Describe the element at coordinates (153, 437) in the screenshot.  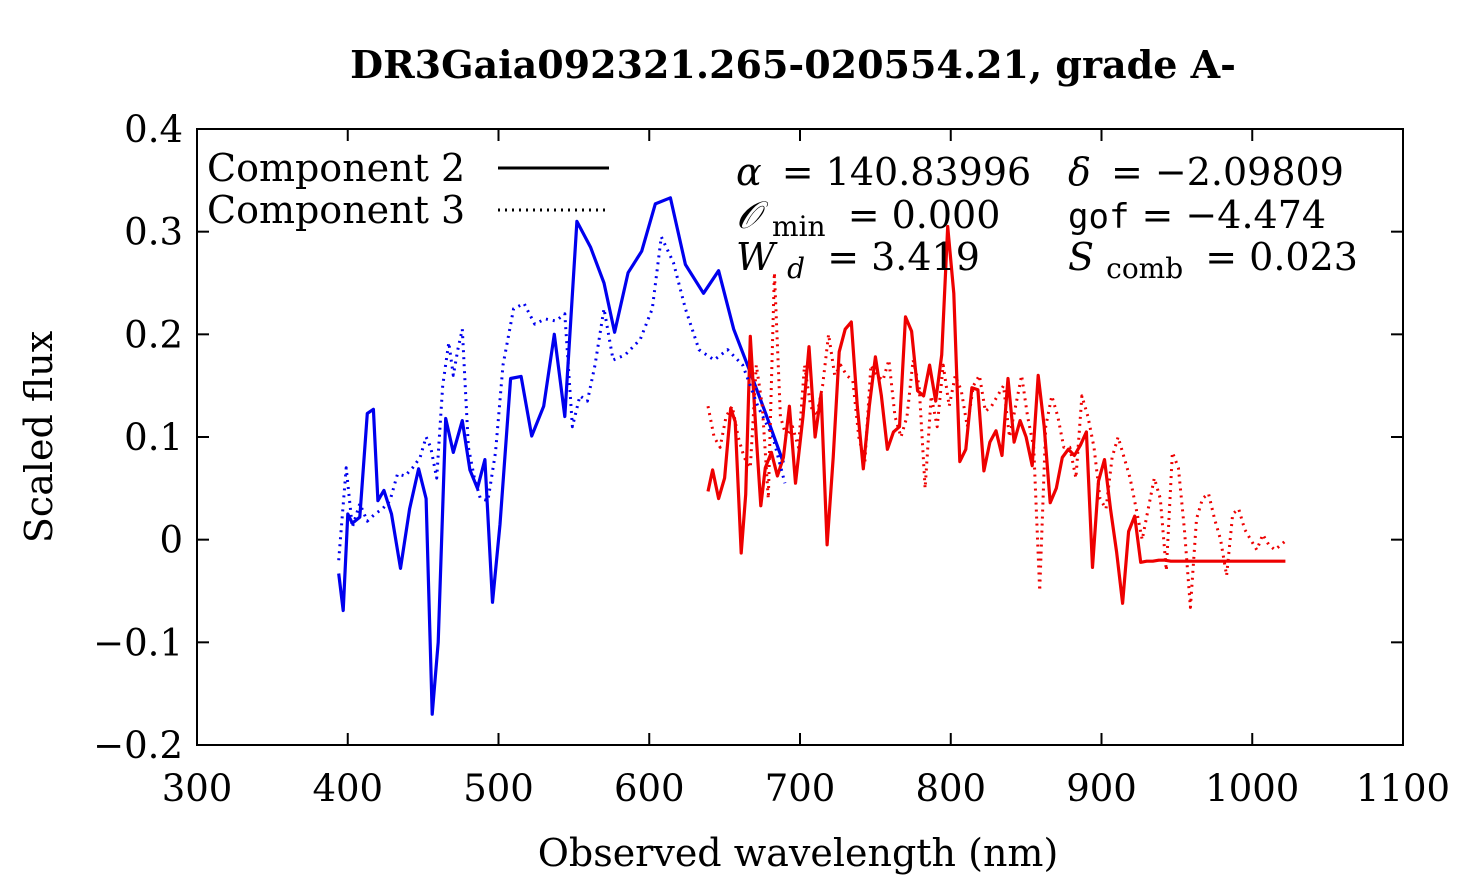
I see `y-tick-label: 0.1` at that location.